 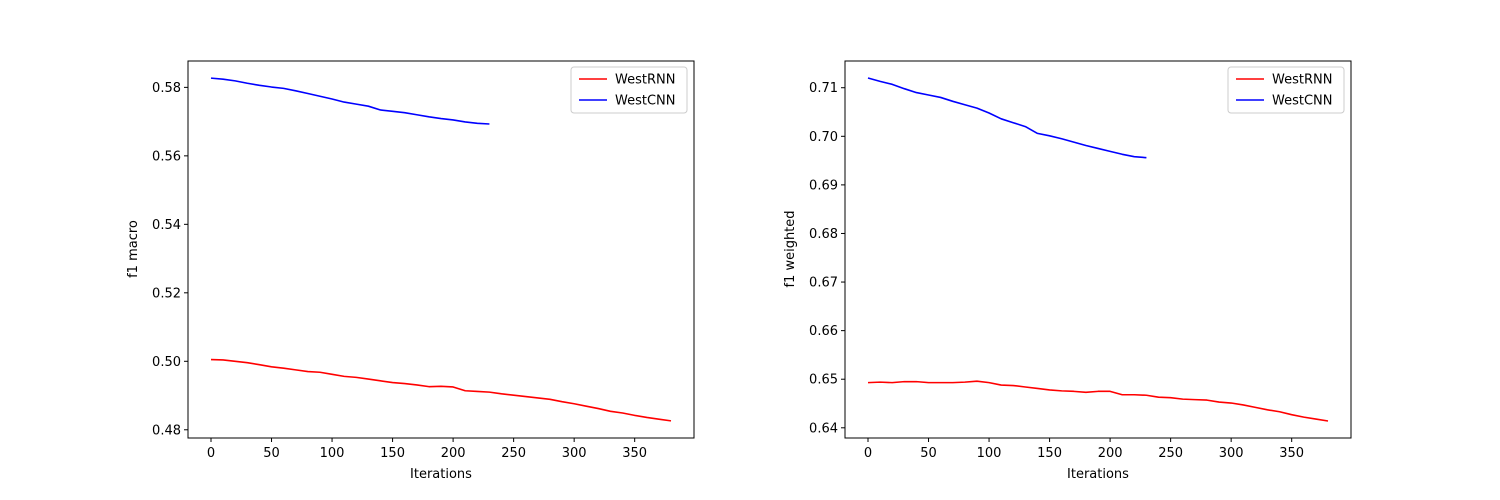 I want to click on y-tick-label: 0.70, so click(x=823, y=137).